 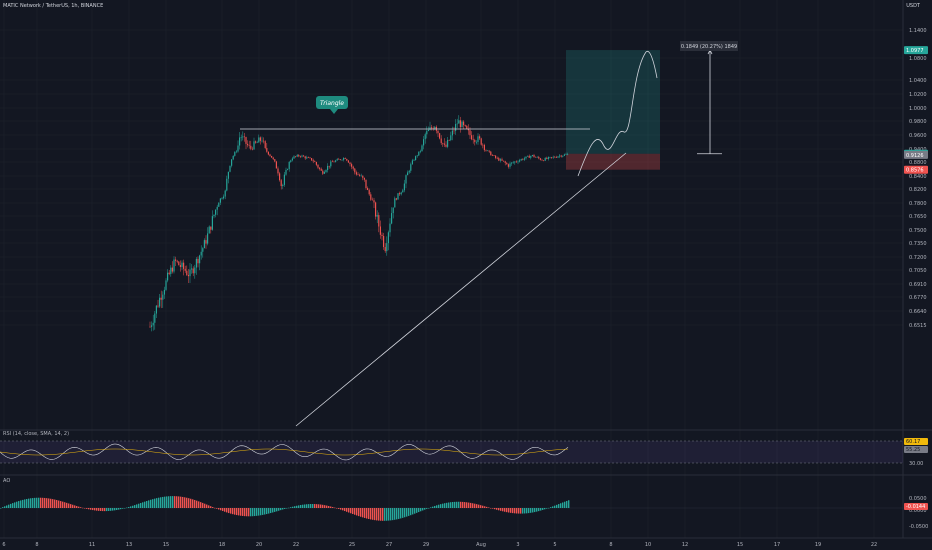 What do you see at coordinates (918, 204) in the screenshot?
I see `price-tick-label: 0.7800` at bounding box center [918, 204].